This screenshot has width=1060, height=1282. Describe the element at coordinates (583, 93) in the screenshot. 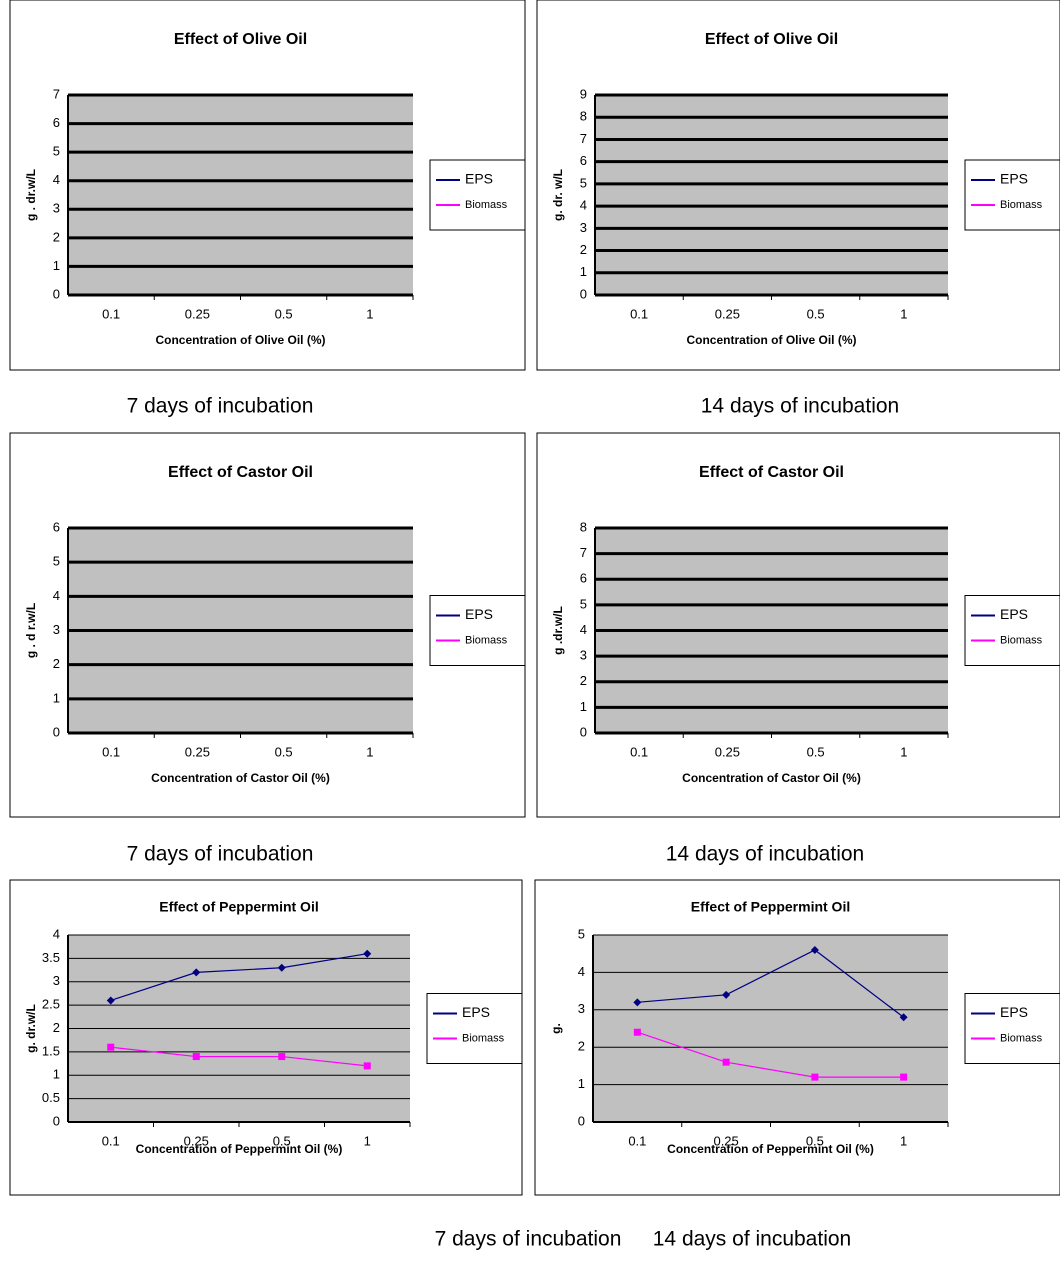

I see `y-tick-label: 9` at that location.